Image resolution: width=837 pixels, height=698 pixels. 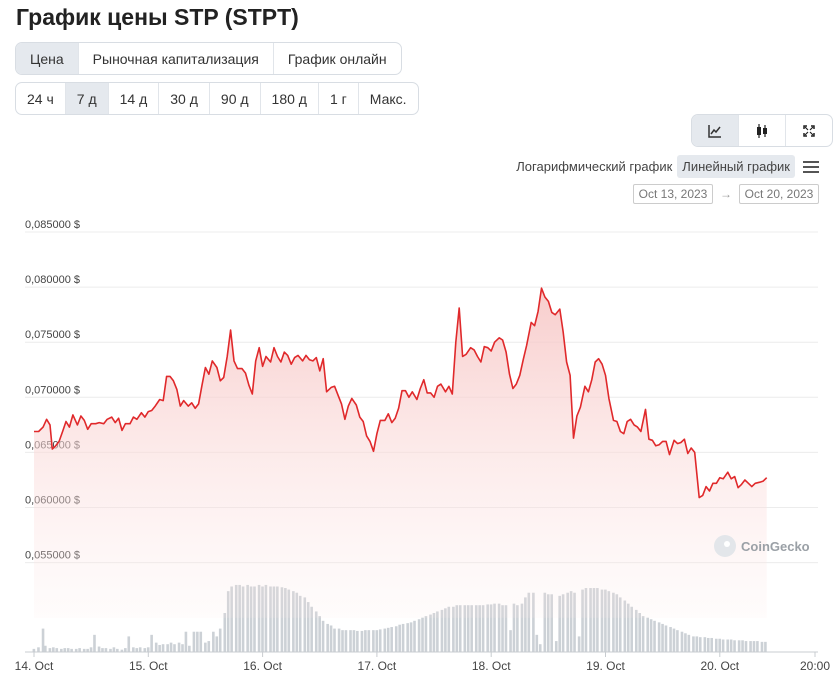 What do you see at coordinates (176, 58) in the screenshot?
I see `tab-market-cap: Рыночная капитализация` at bounding box center [176, 58].